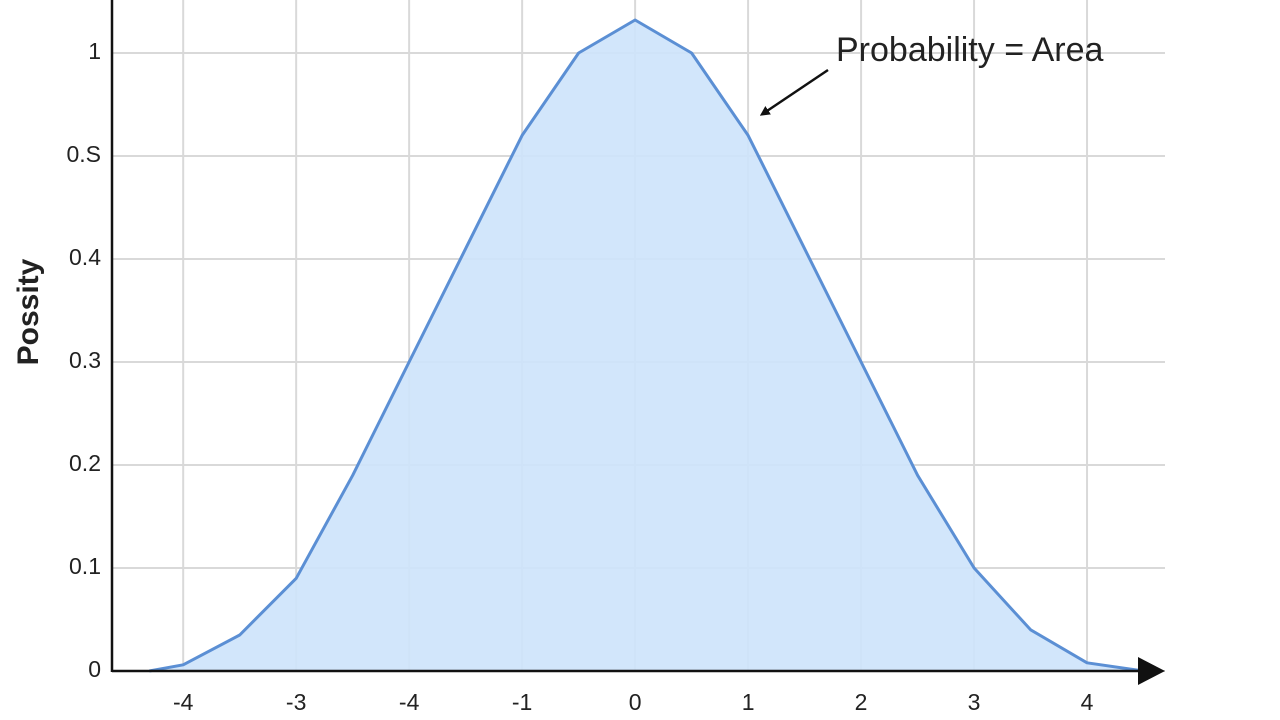 This screenshot has height=720, width=1280. I want to click on annotation-arrow, so click(794, 92).